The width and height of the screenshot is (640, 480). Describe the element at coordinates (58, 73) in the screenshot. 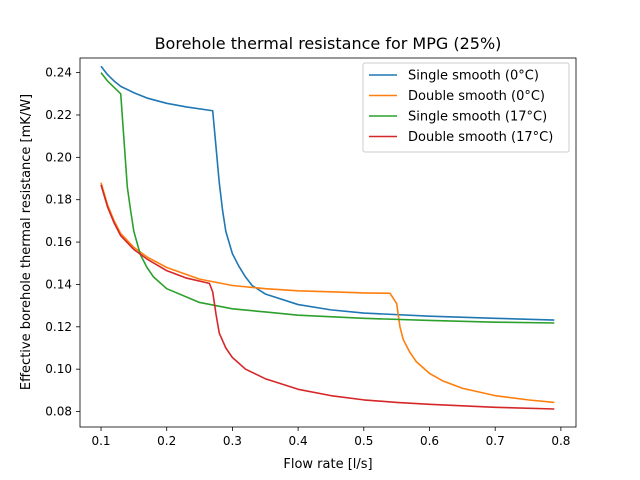

I see `y-tick-label: 0.24` at that location.